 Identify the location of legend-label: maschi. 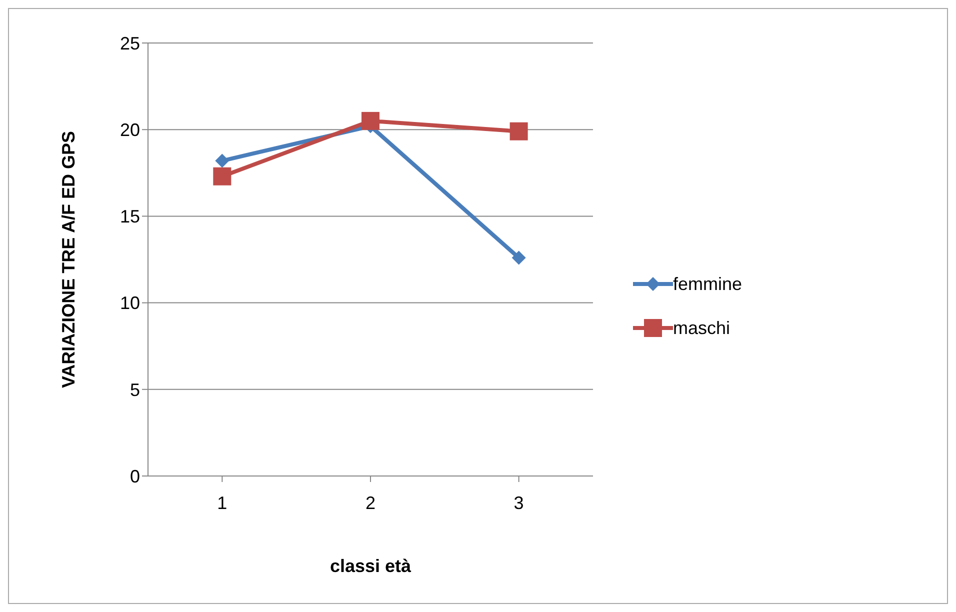
(701, 328).